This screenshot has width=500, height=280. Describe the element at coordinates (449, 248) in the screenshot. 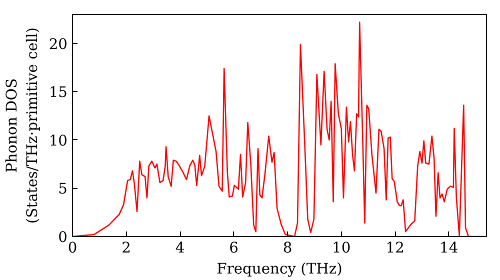

I see `x-tick-label: 14` at that location.